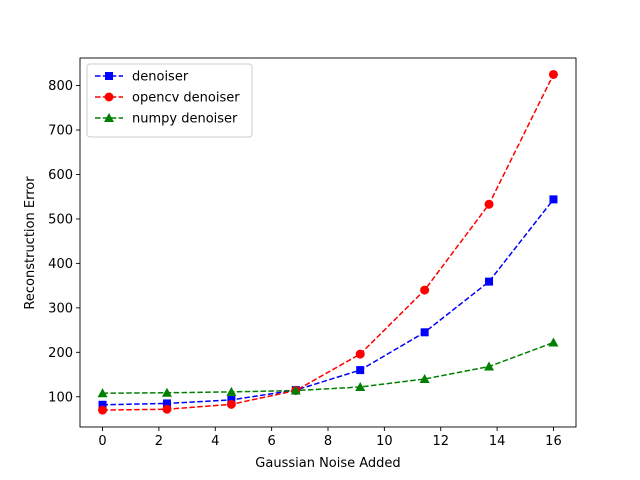 This screenshot has height=480, width=640. What do you see at coordinates (553, 441) in the screenshot?
I see `x-tick-label: 16` at bounding box center [553, 441].